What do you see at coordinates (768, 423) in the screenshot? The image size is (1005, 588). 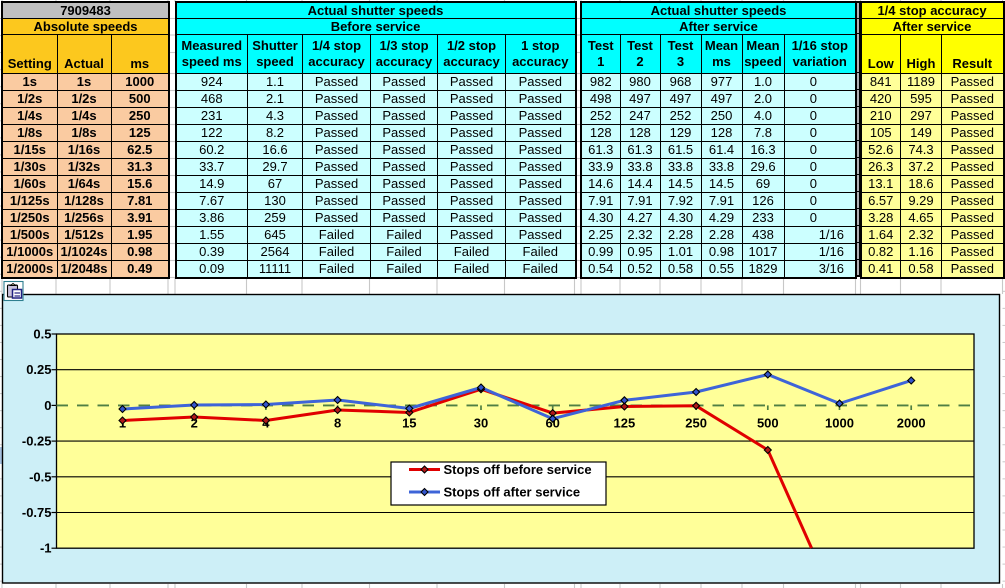 I see `svg-text: 500` at bounding box center [768, 423].